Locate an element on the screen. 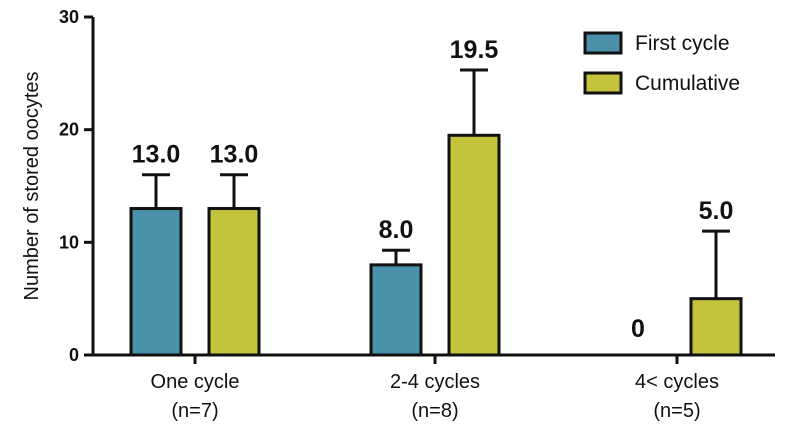  y-tick-label: 10 is located at coordinates (69, 242).